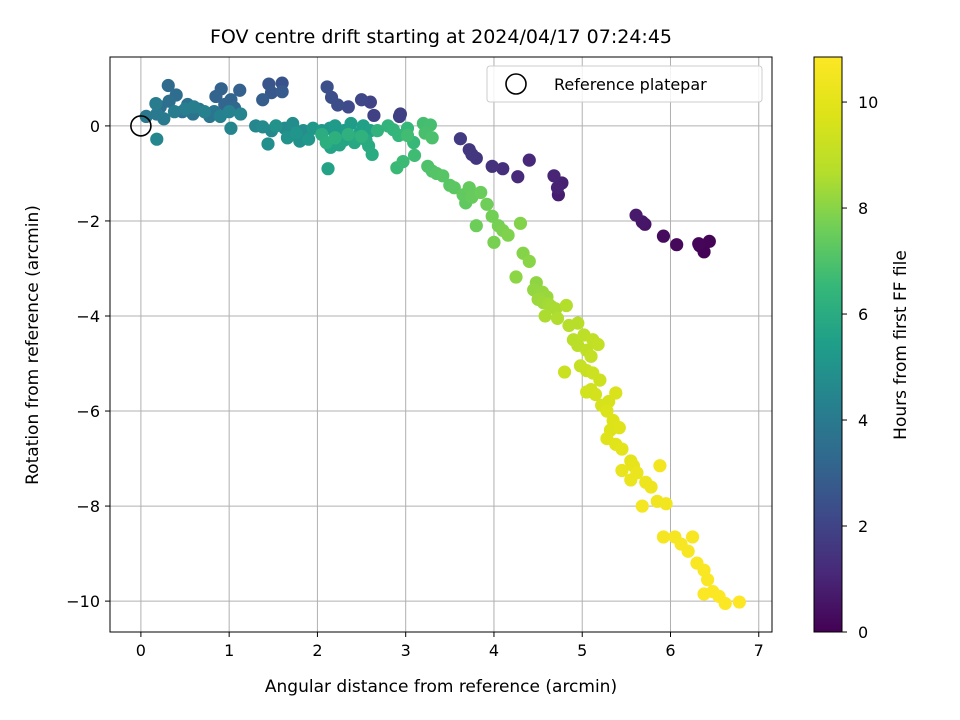 This screenshot has width=960, height=720. What do you see at coordinates (88, 316) in the screenshot?
I see `y-tick-label: −4` at bounding box center [88, 316].